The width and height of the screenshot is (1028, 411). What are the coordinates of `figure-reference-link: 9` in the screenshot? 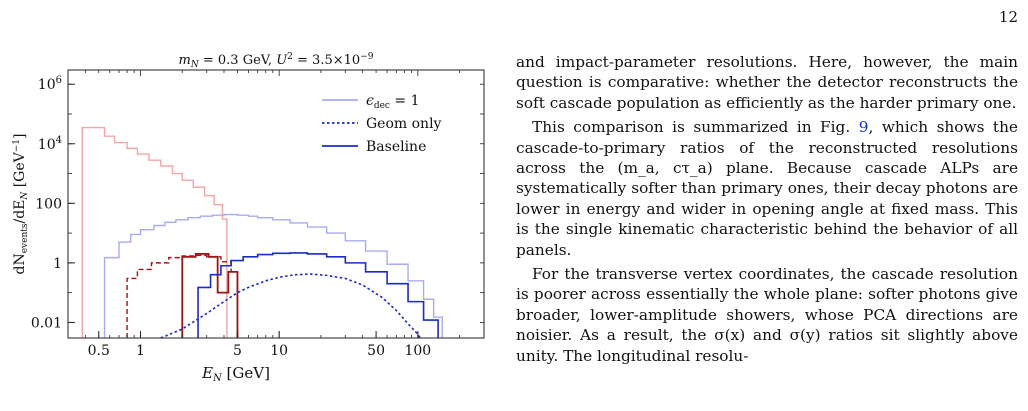 It's located at (863, 127).